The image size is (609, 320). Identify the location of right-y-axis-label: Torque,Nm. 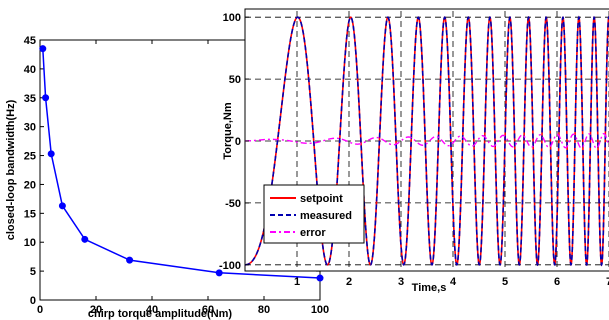
(228, 130).